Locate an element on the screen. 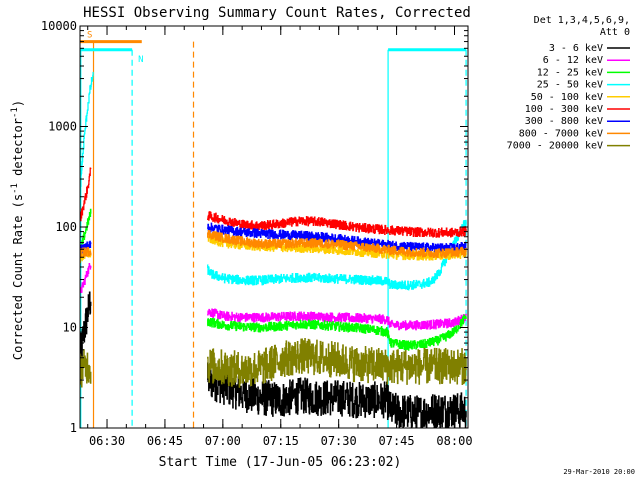 This screenshot has width=640, height=480. x-axis-label: Start Time (17-Jun-05 06:23:02) is located at coordinates (280, 462).